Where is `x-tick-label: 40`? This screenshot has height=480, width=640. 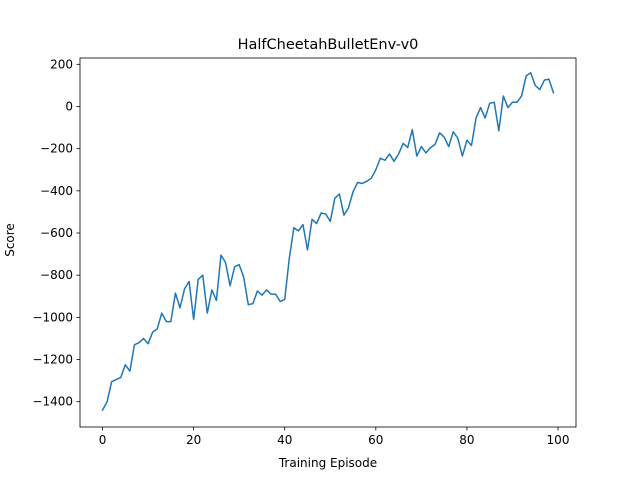 x-tick-label: 40 is located at coordinates (284, 440).